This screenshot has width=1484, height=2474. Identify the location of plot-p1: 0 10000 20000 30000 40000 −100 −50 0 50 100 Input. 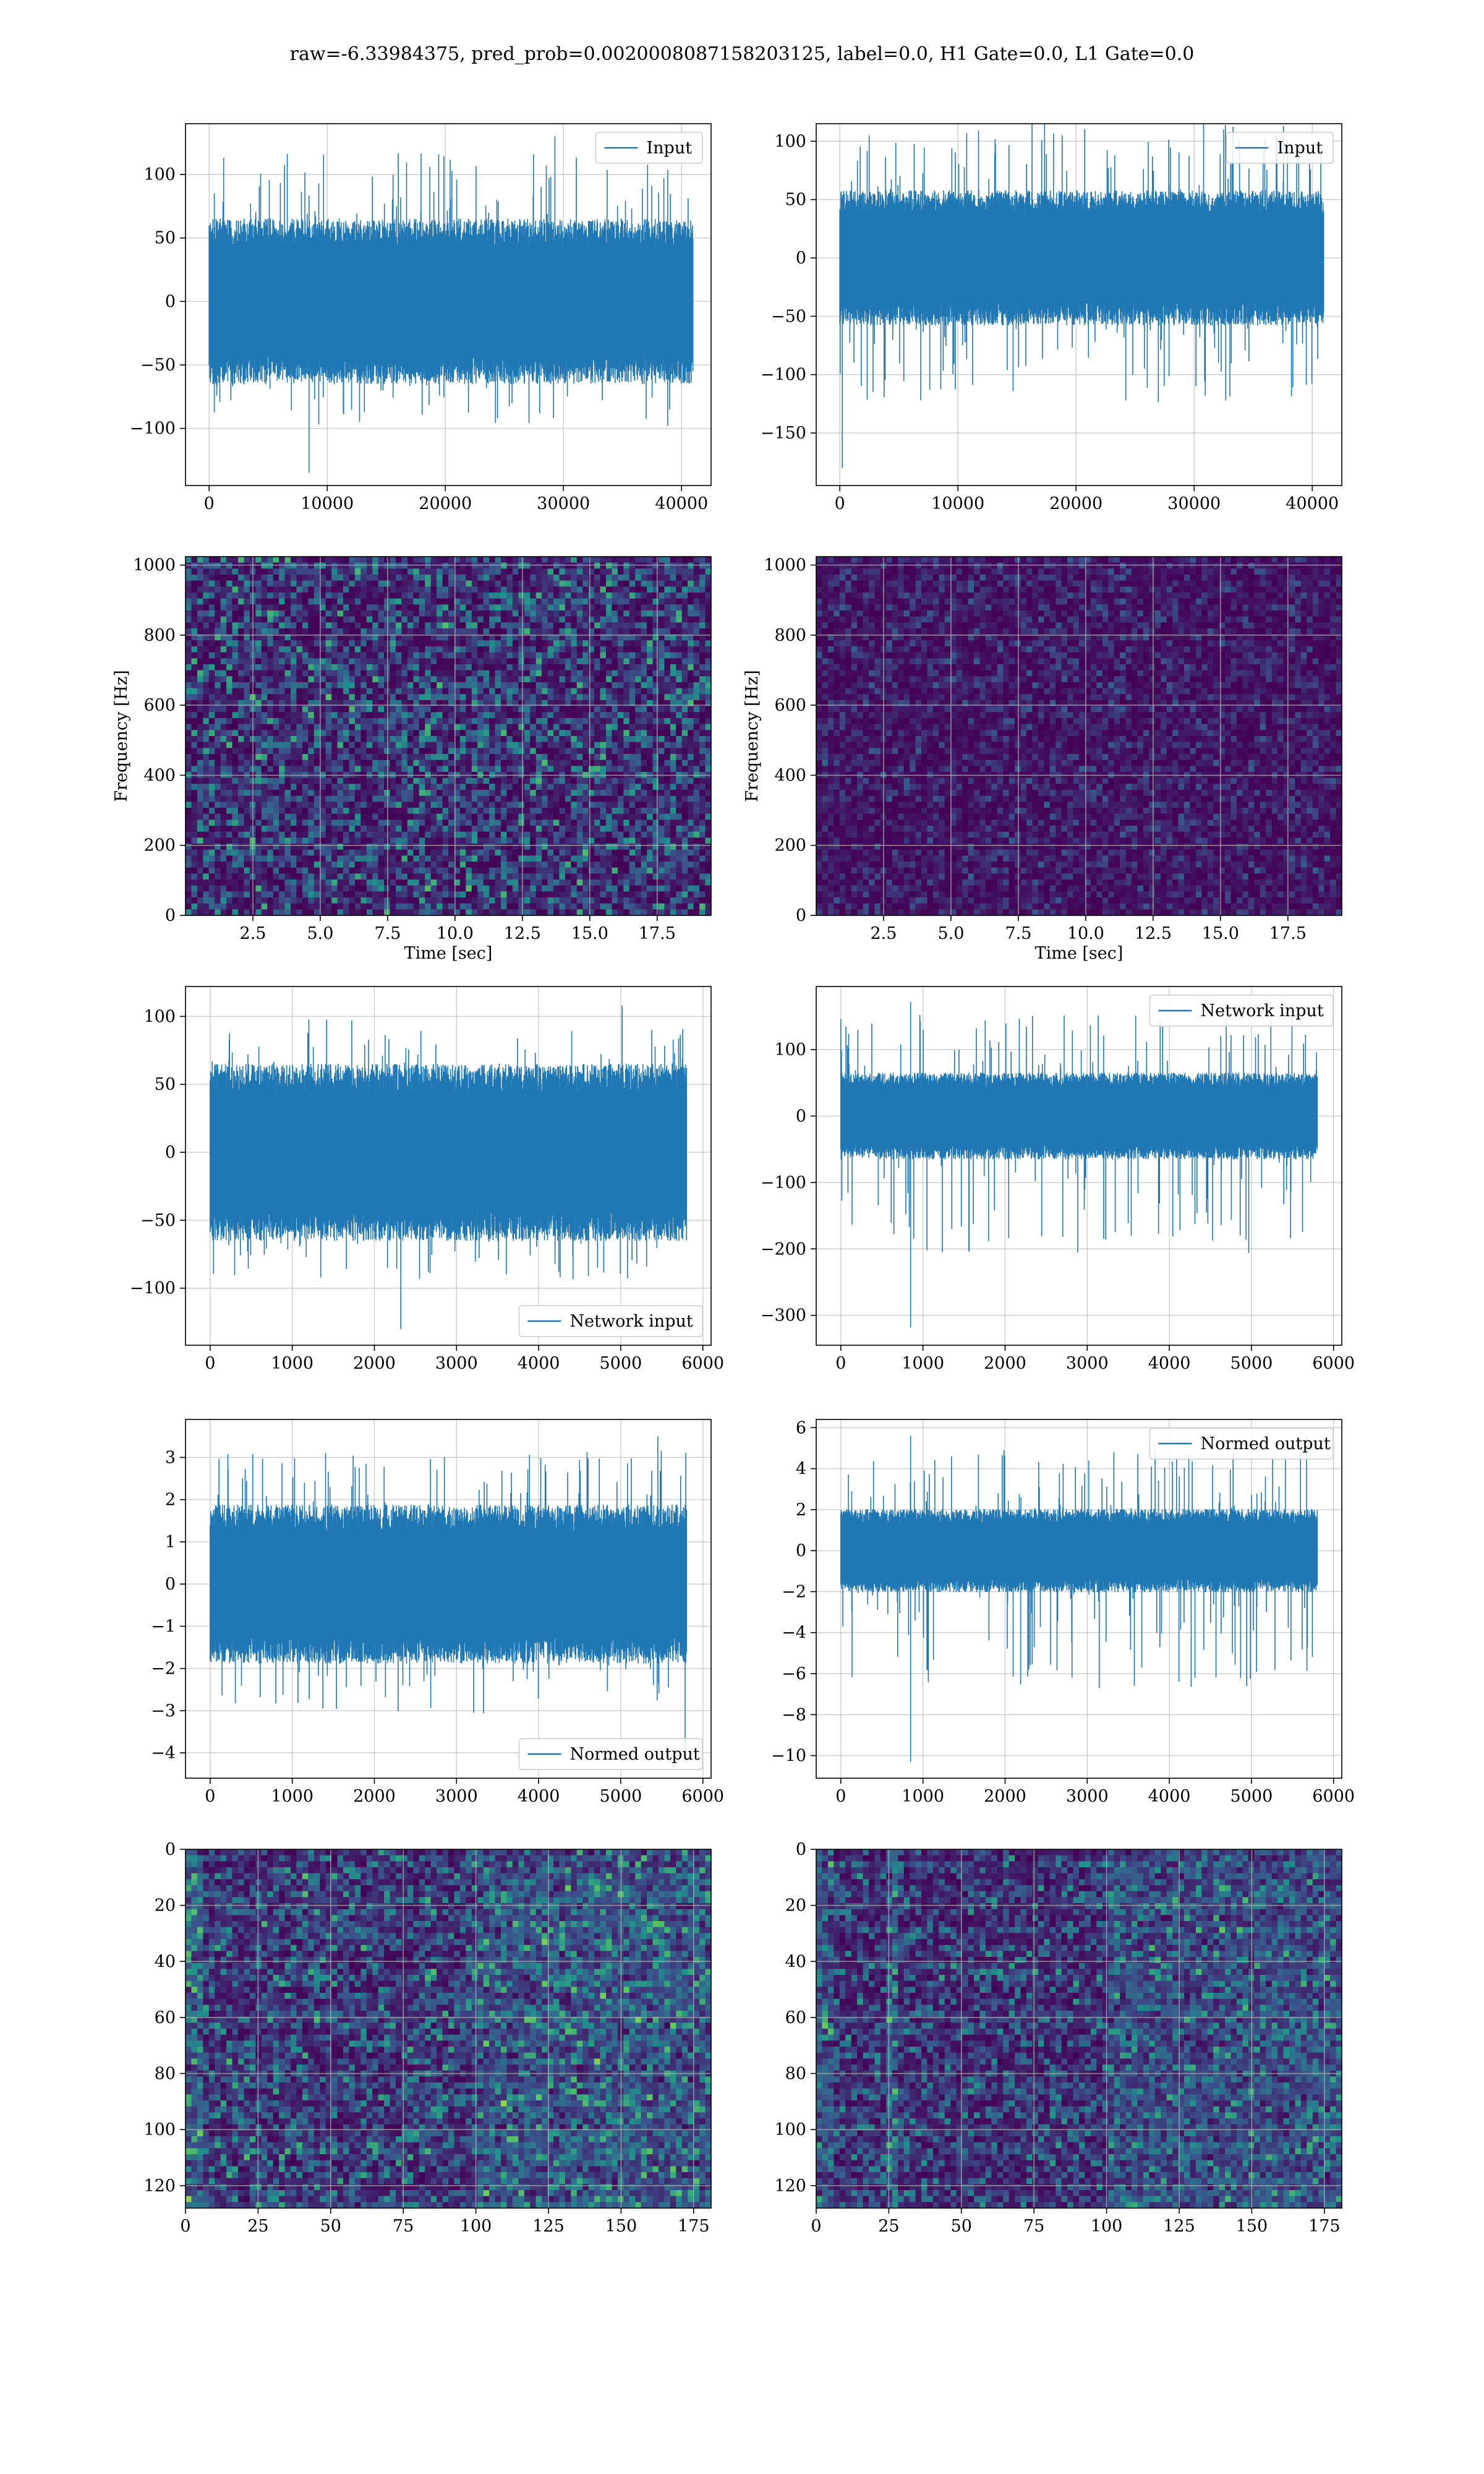
(421, 318).